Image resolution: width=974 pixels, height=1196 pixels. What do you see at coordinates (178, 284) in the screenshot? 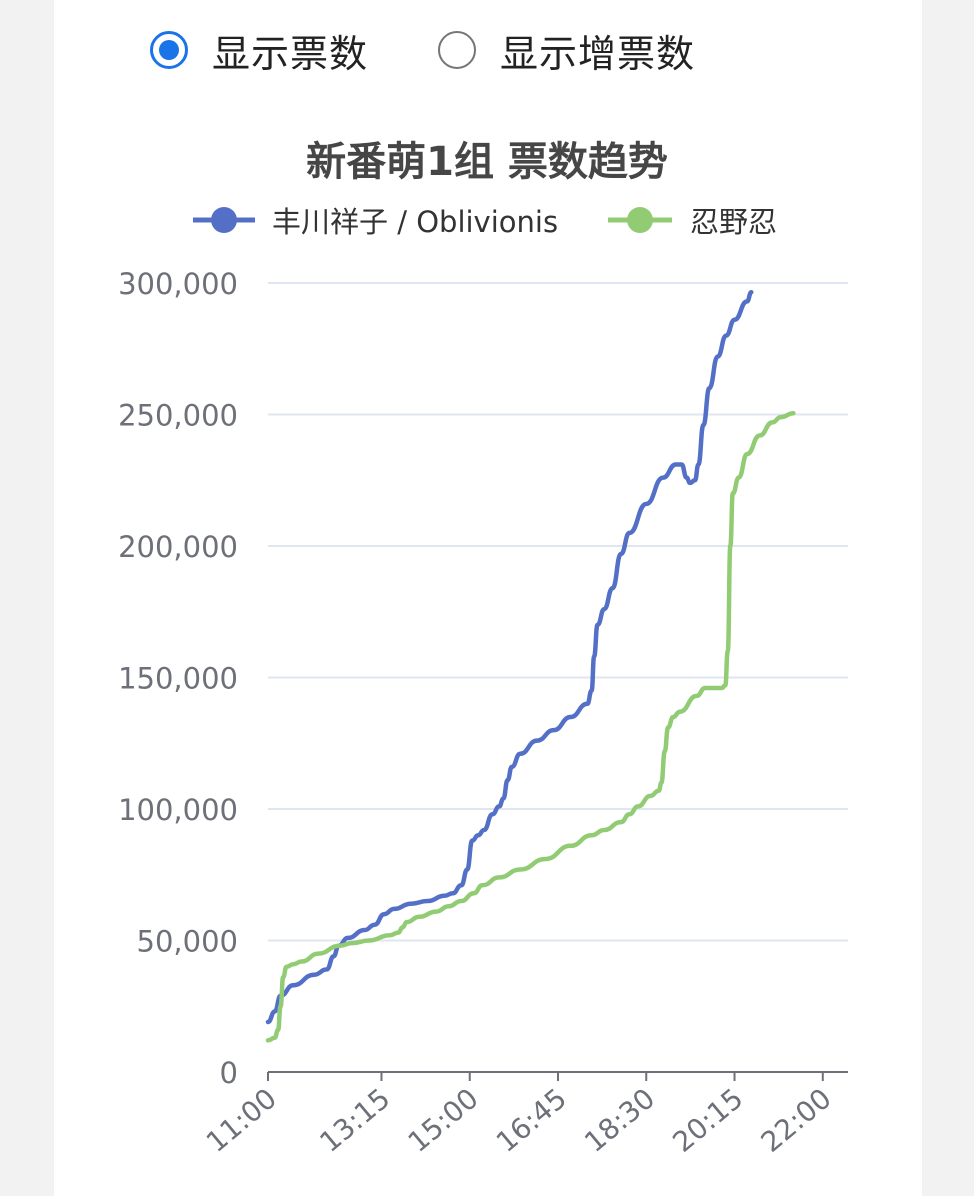
I see `y-tick-label: 300,000` at bounding box center [178, 284].